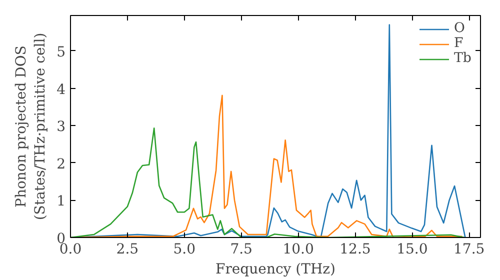 This screenshot has width=500, height=280. I want to click on x-tick-label: 15.0, so click(412, 250).